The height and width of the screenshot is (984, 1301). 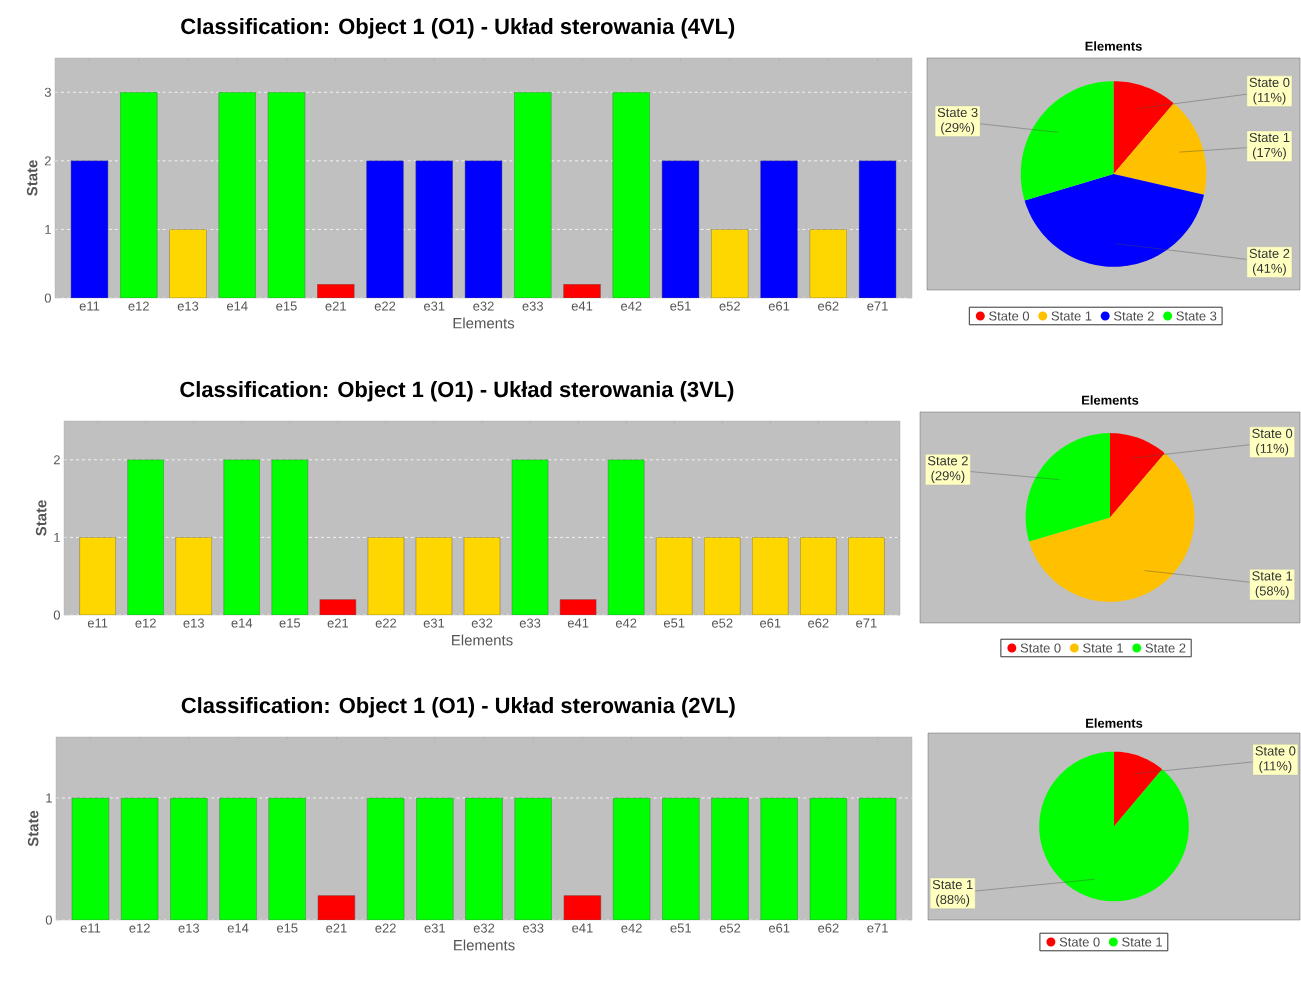 What do you see at coordinates (1269, 153) in the screenshot?
I see `data-label: (17%)` at bounding box center [1269, 153].